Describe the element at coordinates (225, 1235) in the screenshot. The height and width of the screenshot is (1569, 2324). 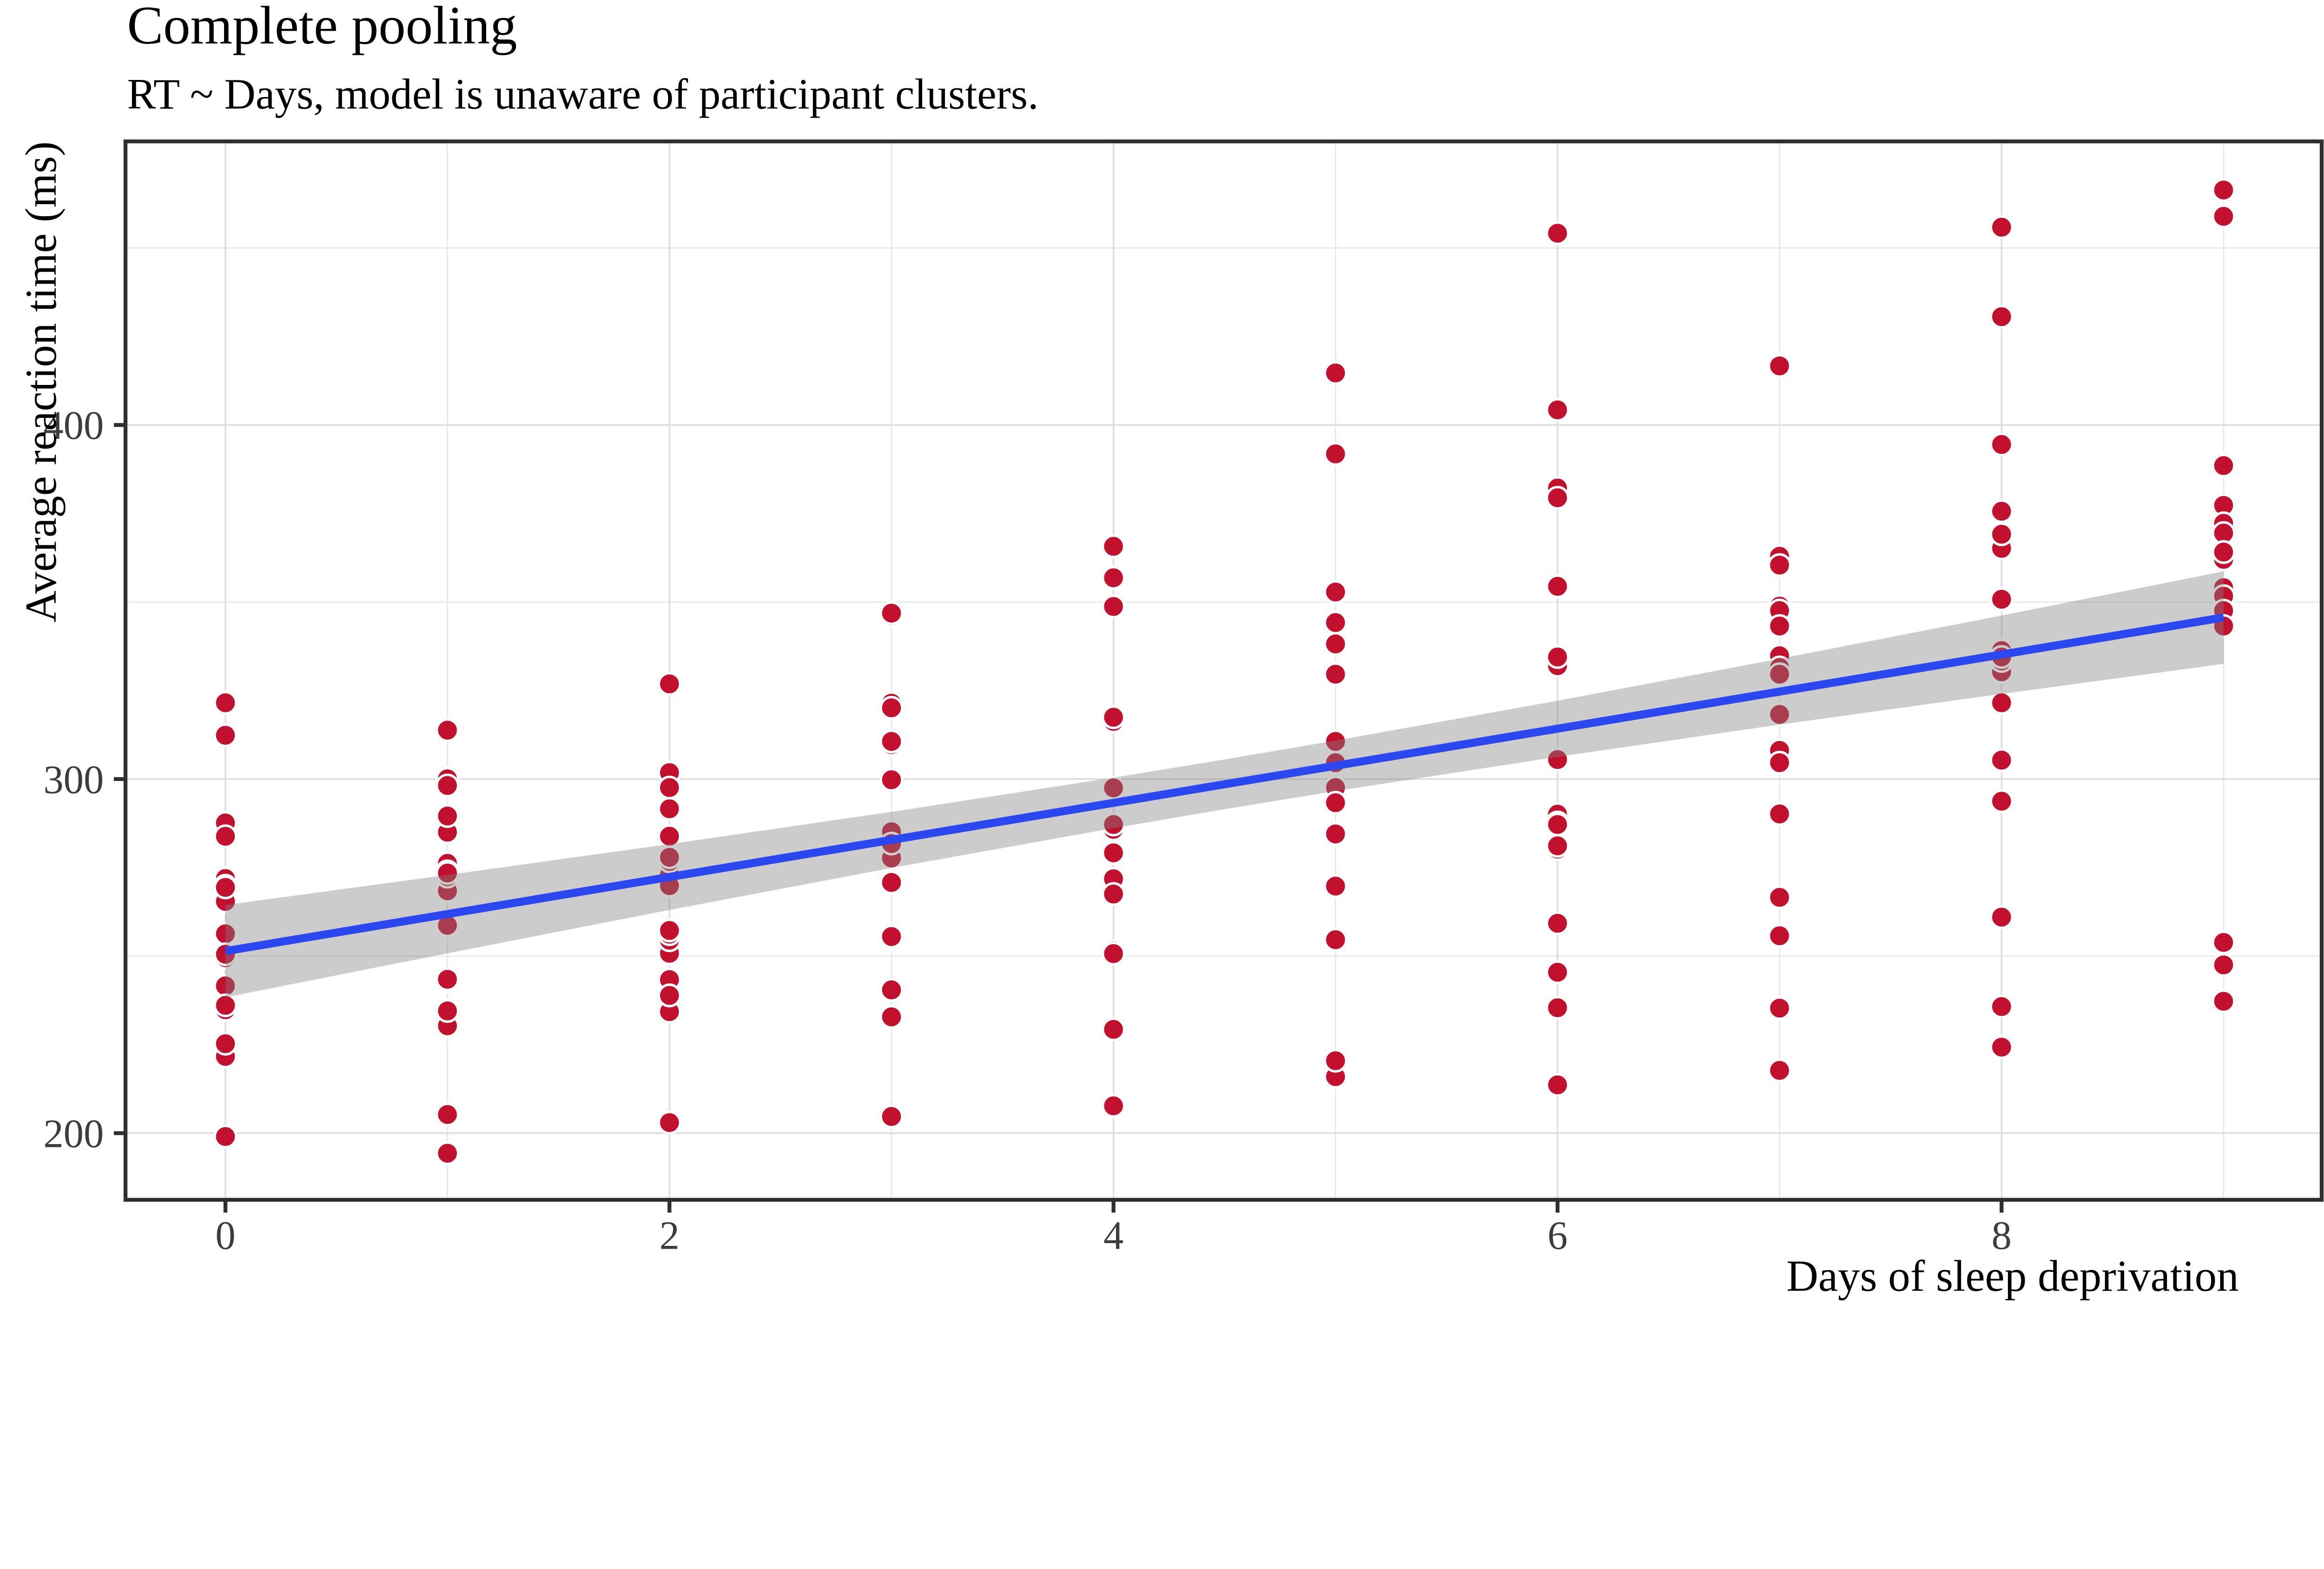
I see `x-tick-label: 0` at that location.